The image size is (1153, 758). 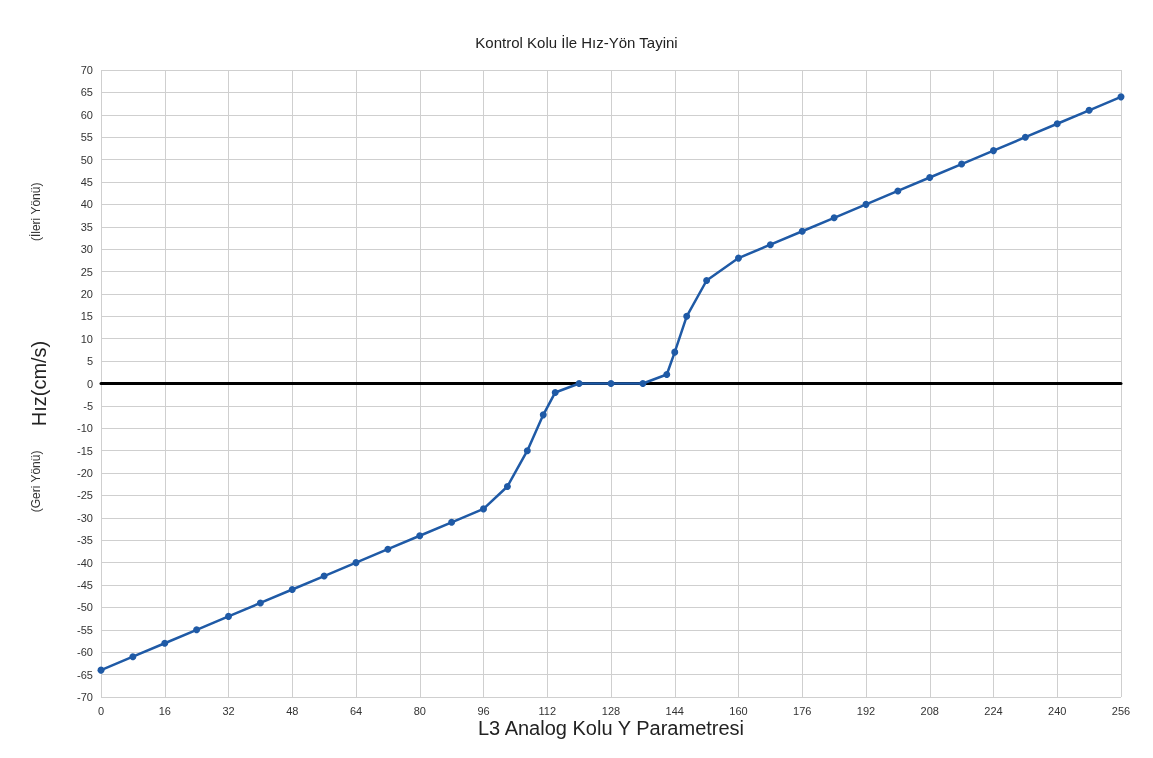 What do you see at coordinates (611, 728) in the screenshot?
I see `x-axis-title: L3 Analog Kolu Y Parametresi` at bounding box center [611, 728].